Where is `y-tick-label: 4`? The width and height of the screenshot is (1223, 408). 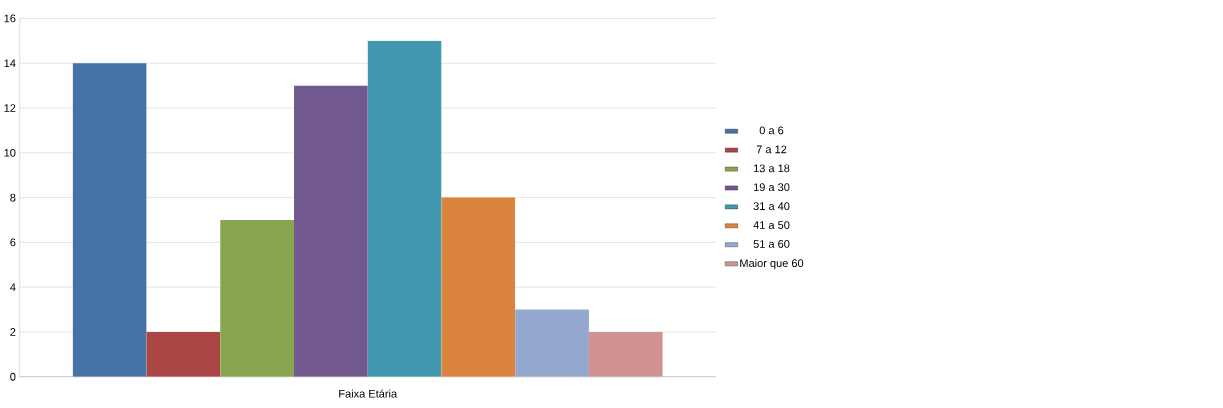
y-tick-label: 4 is located at coordinates (13, 287).